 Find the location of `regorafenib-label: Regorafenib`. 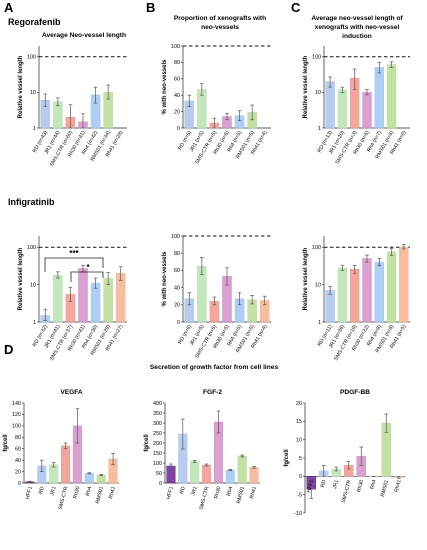

regorafenib-label: Regorafenib is located at coordinates (34, 22).